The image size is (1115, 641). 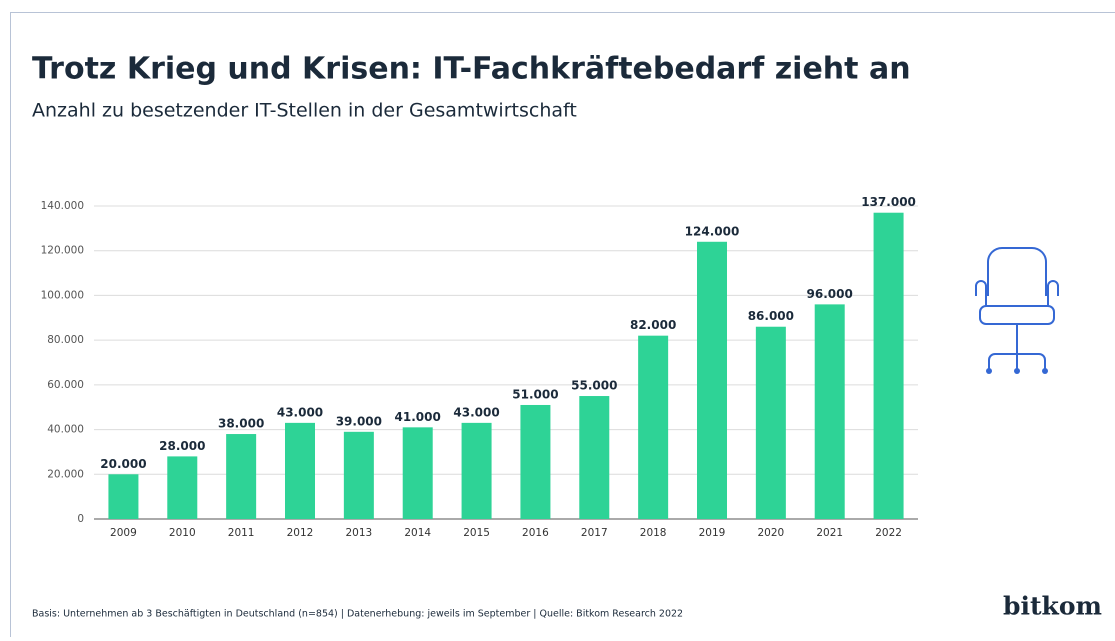 I want to click on y-tick-label: 140.000, so click(x=62, y=206).